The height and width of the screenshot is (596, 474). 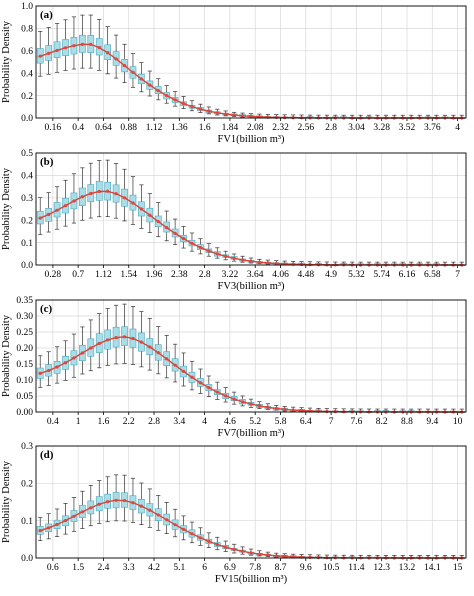 I want to click on x-tick-label: 6.9, so click(x=230, y=568).